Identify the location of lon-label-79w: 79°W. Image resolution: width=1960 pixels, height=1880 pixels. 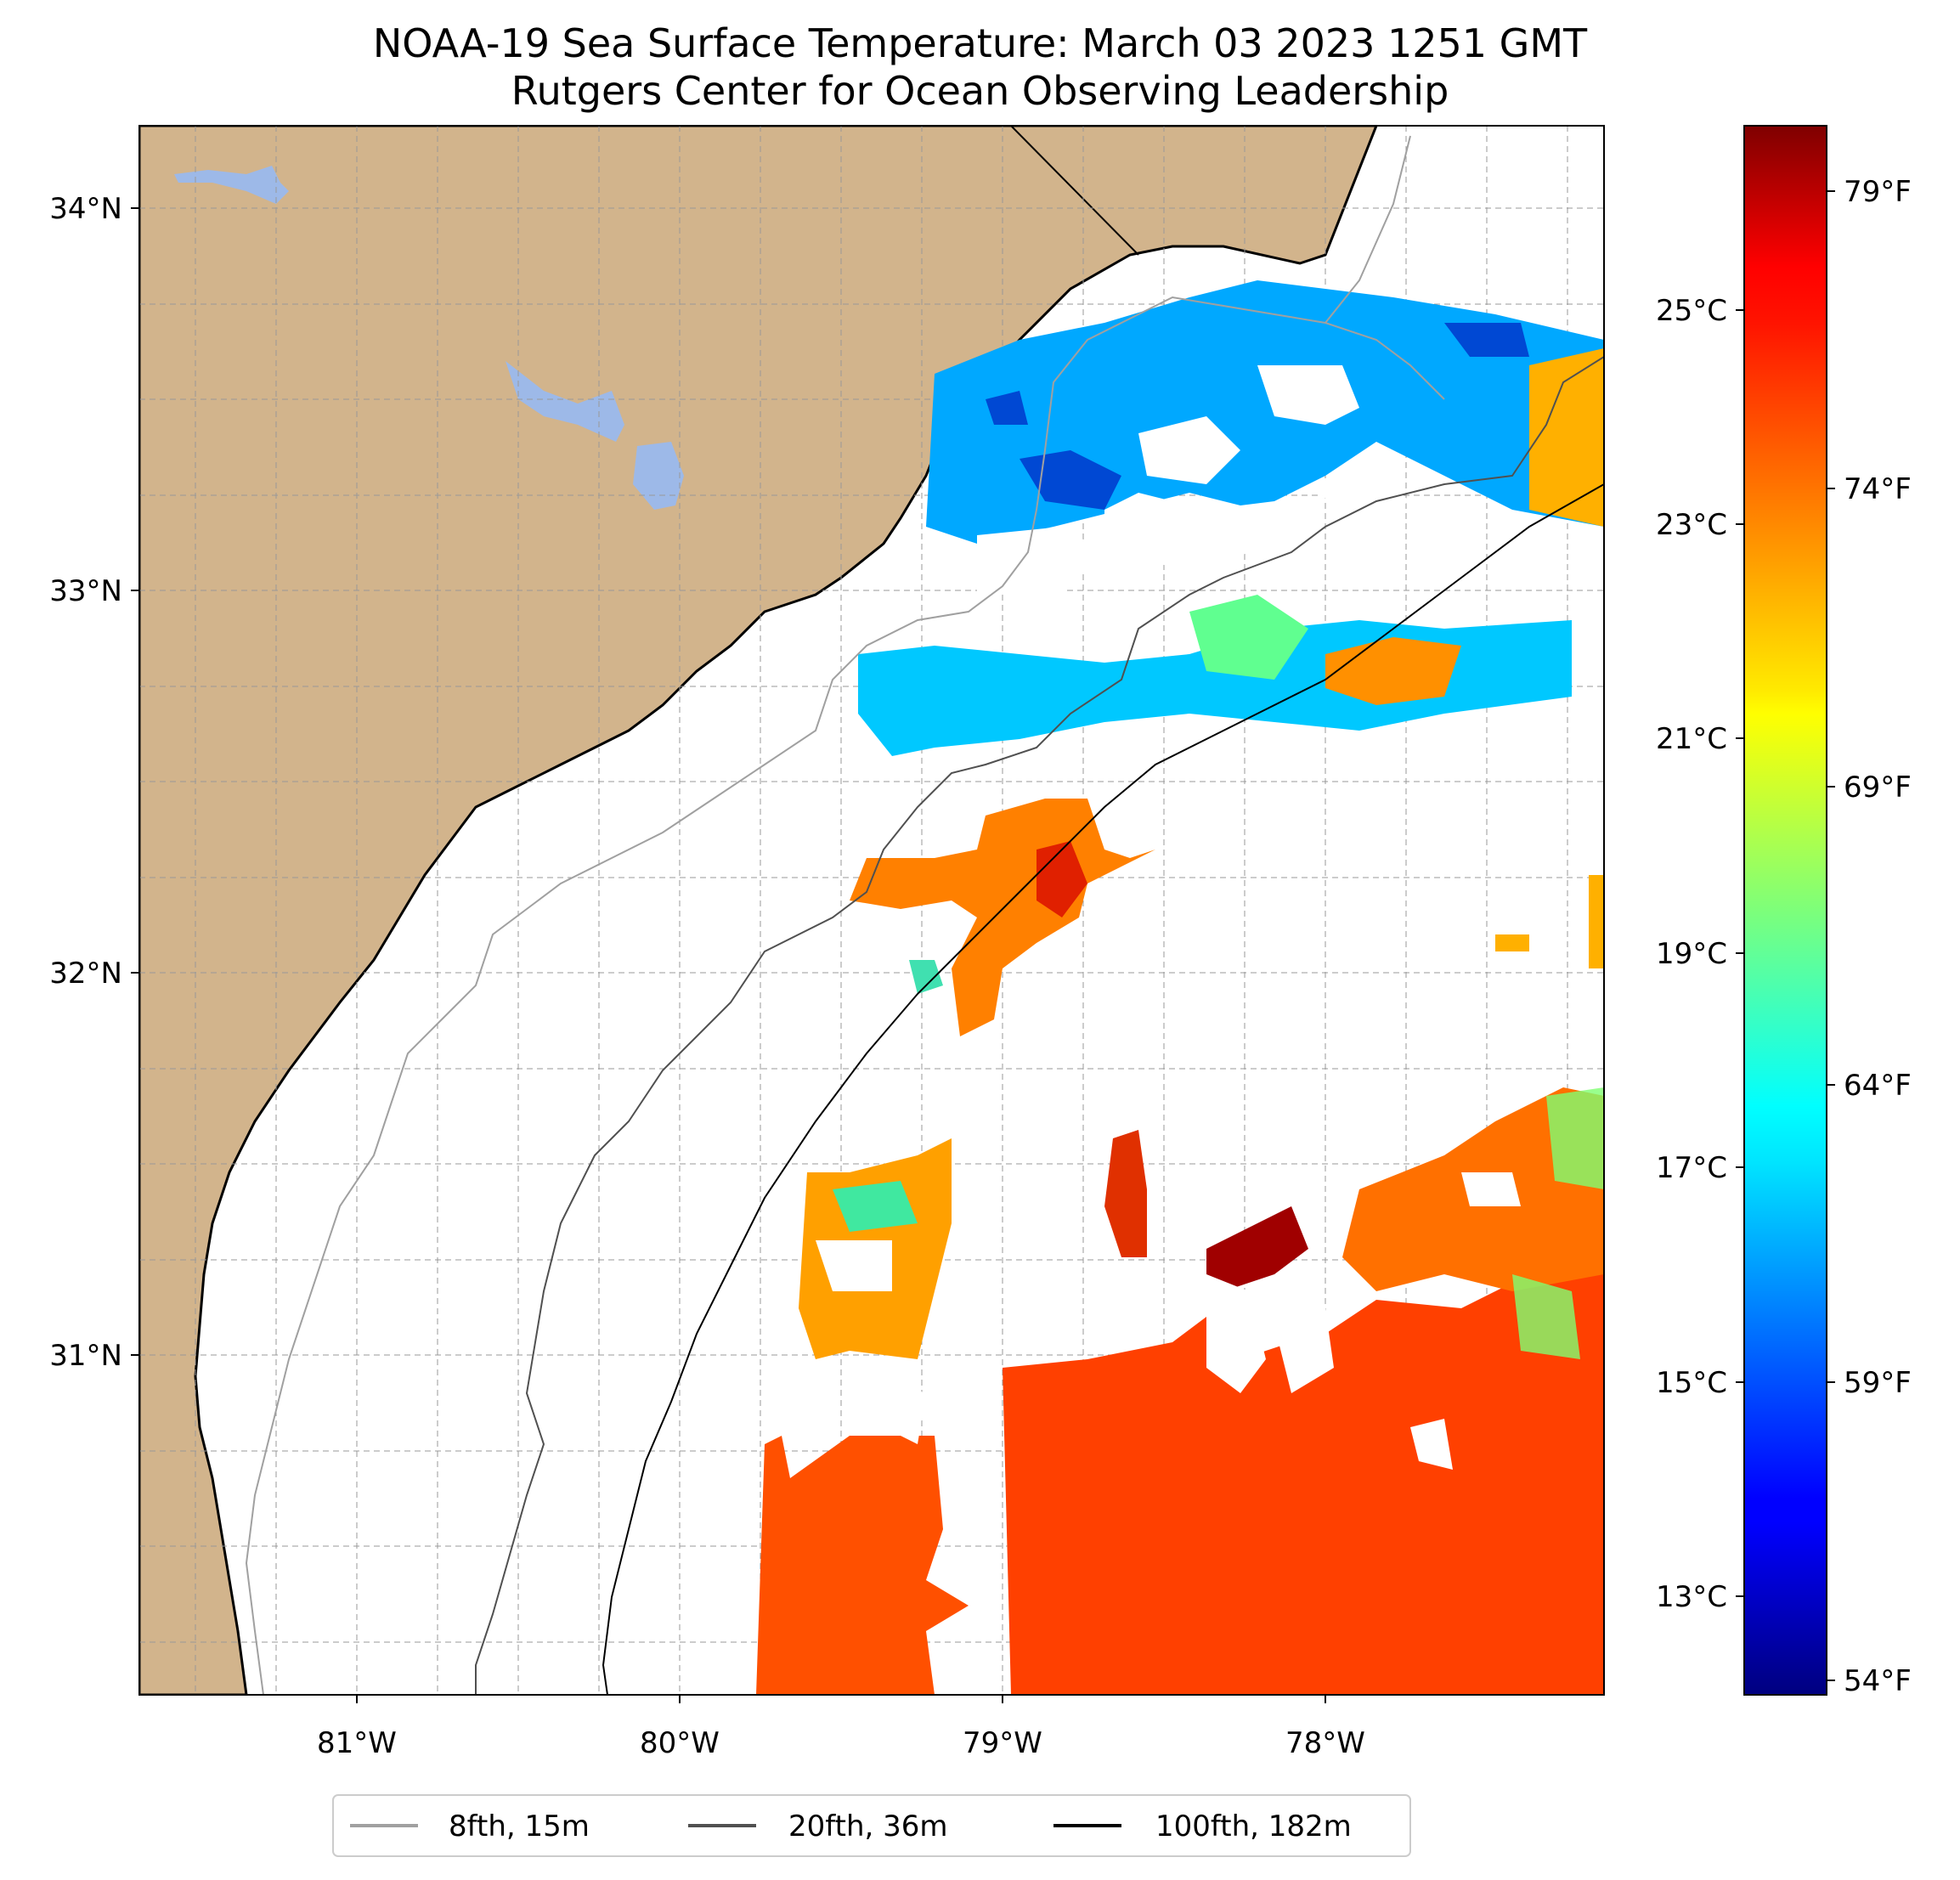
(1003, 1743).